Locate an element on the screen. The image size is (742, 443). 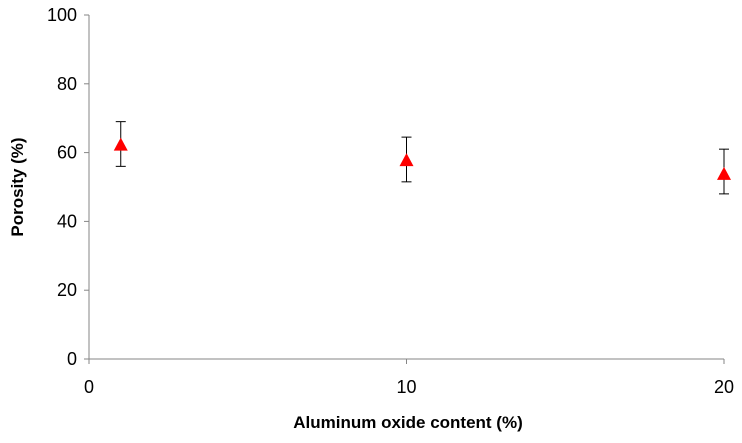
x-tick-label: 20 is located at coordinates (724, 387).